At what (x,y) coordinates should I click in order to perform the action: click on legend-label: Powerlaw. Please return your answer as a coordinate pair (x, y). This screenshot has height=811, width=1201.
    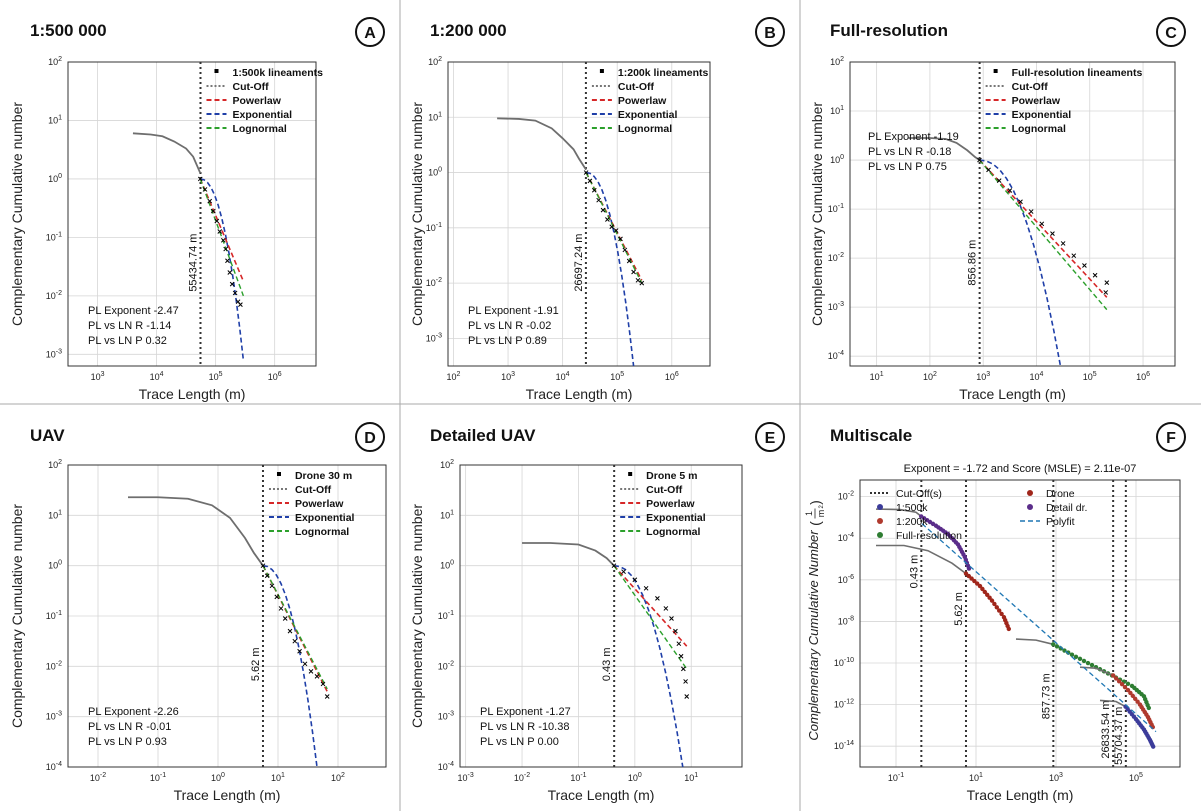
    Looking at the image, I should click on (256, 101).